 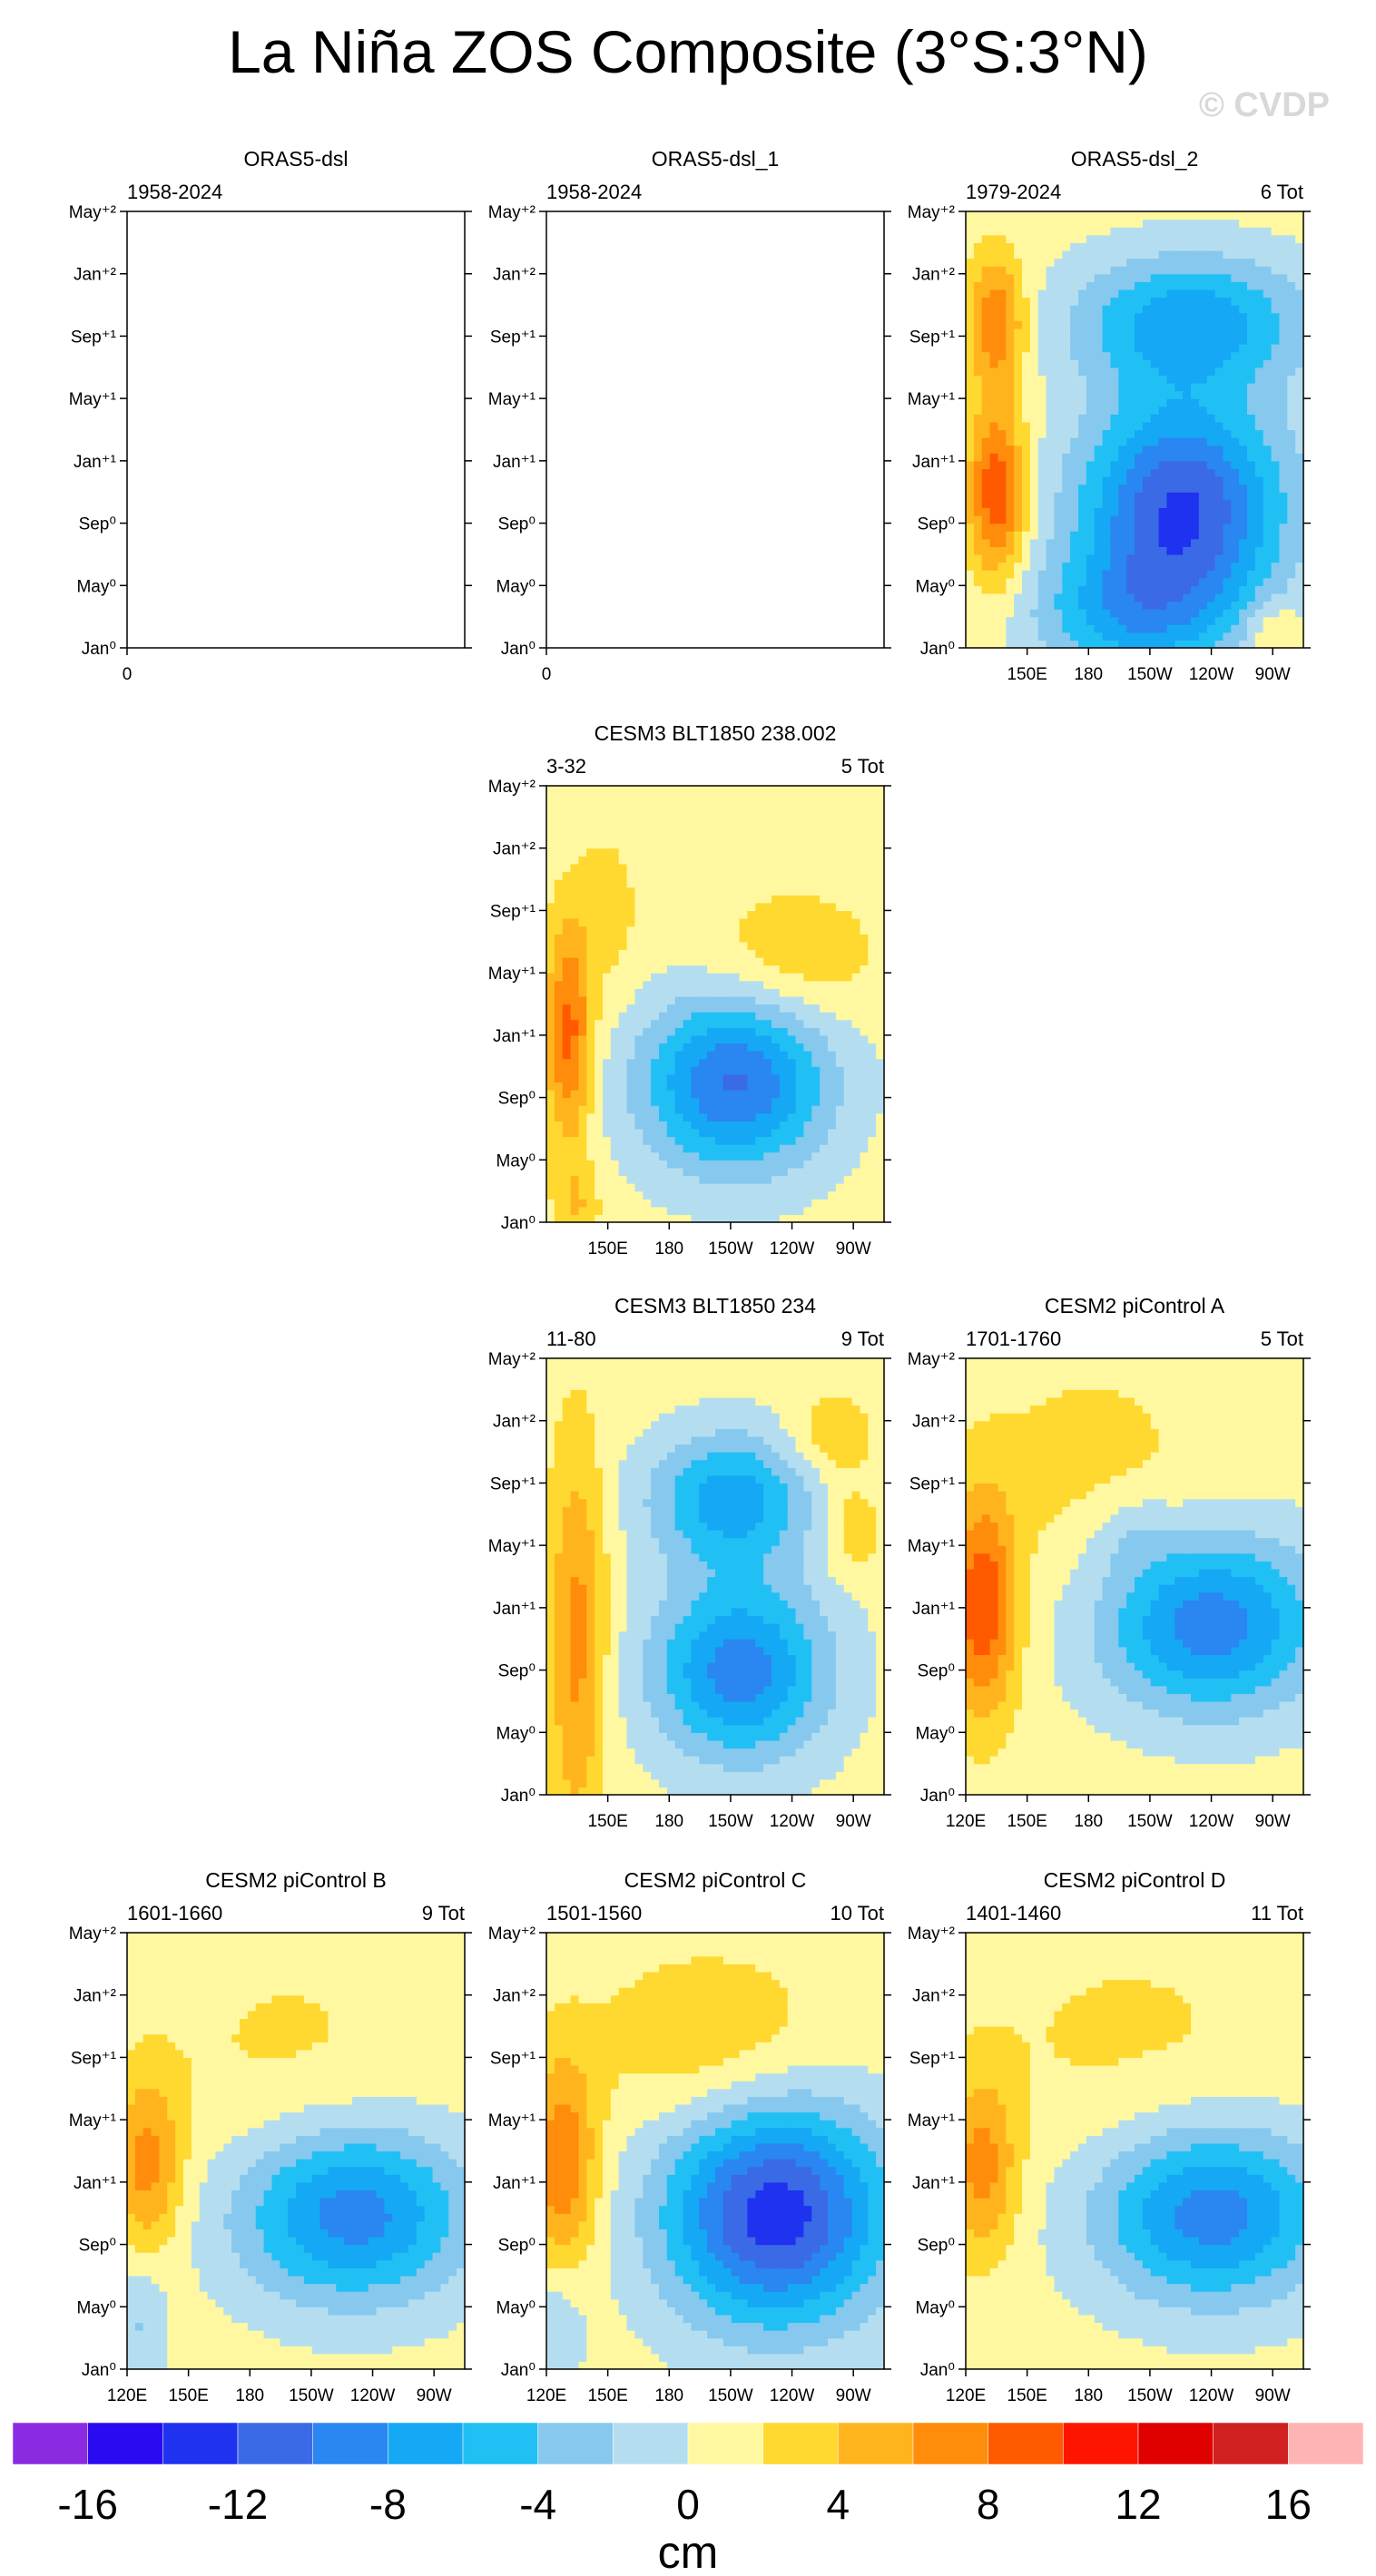 What do you see at coordinates (512, 212) in the screenshot?
I see `y-tick-label: May⁺²` at bounding box center [512, 212].